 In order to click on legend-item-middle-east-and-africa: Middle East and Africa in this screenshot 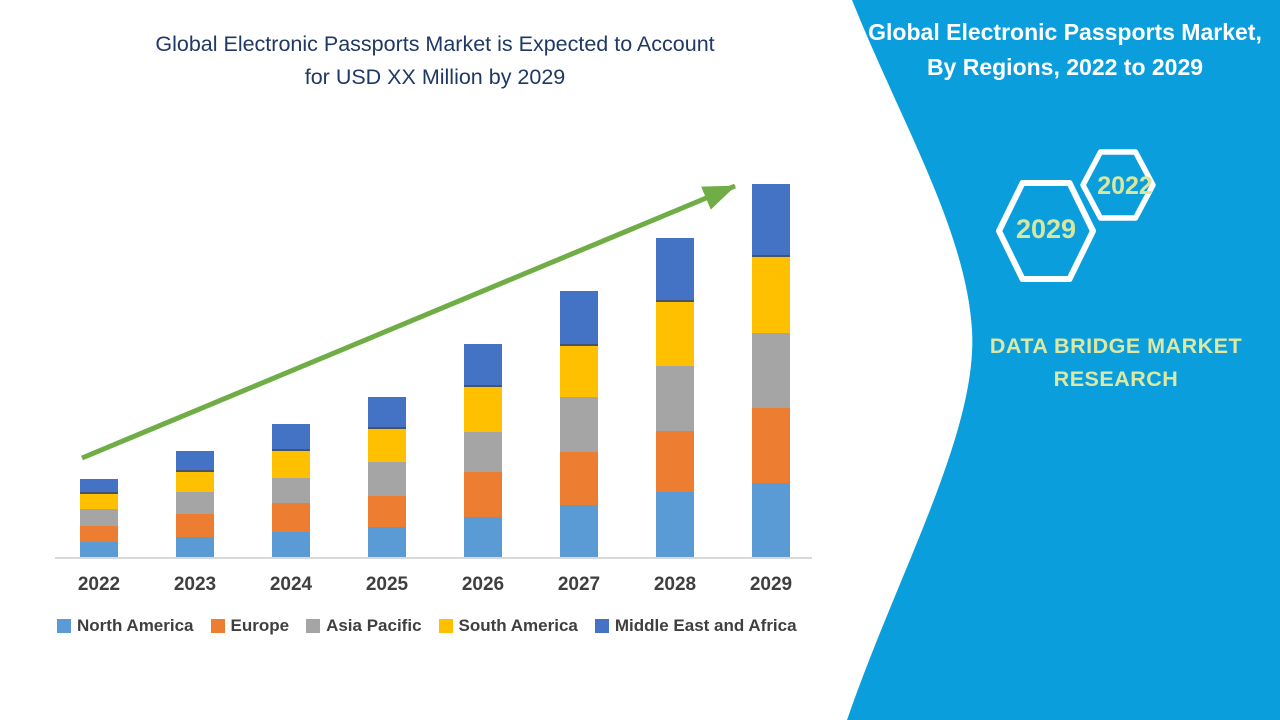, I will do `click(695, 626)`.